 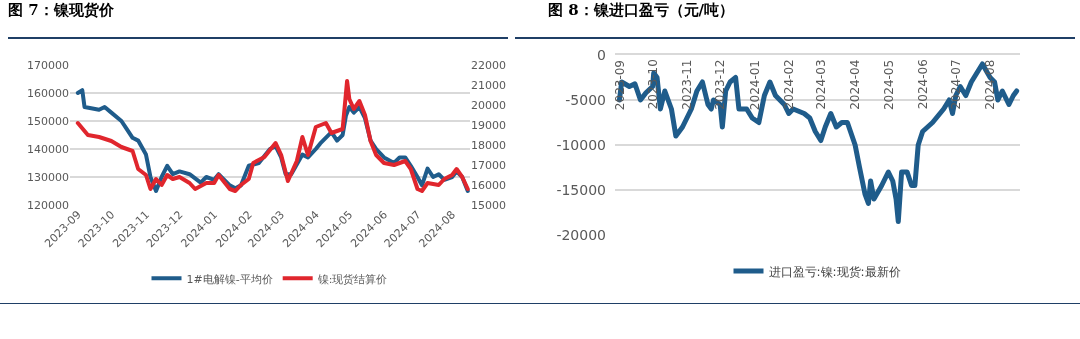 What do you see at coordinates (229, 279) in the screenshot?
I see `legend-label: 1#电解镍-平均价` at bounding box center [229, 279].